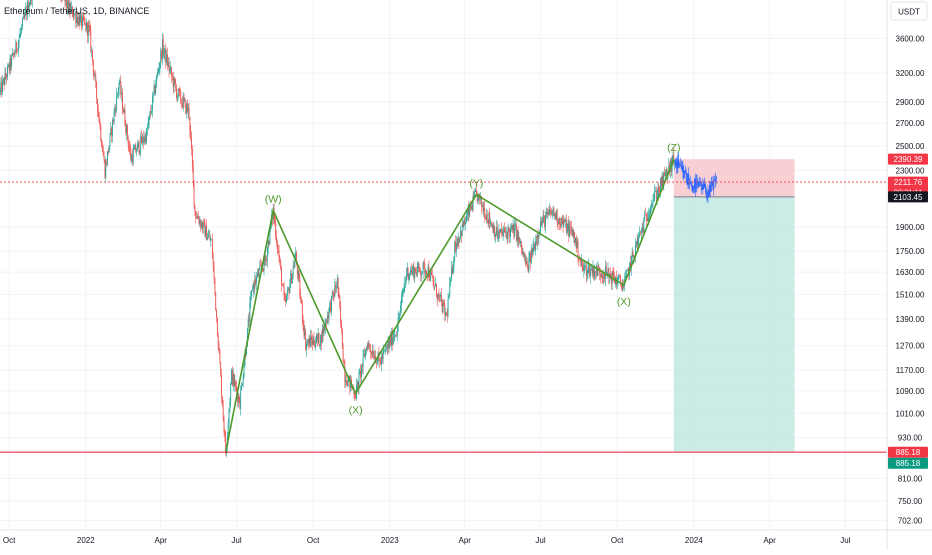 The width and height of the screenshot is (932, 555). What do you see at coordinates (909, 11) in the screenshot?
I see `currency-button: USDT` at bounding box center [909, 11].